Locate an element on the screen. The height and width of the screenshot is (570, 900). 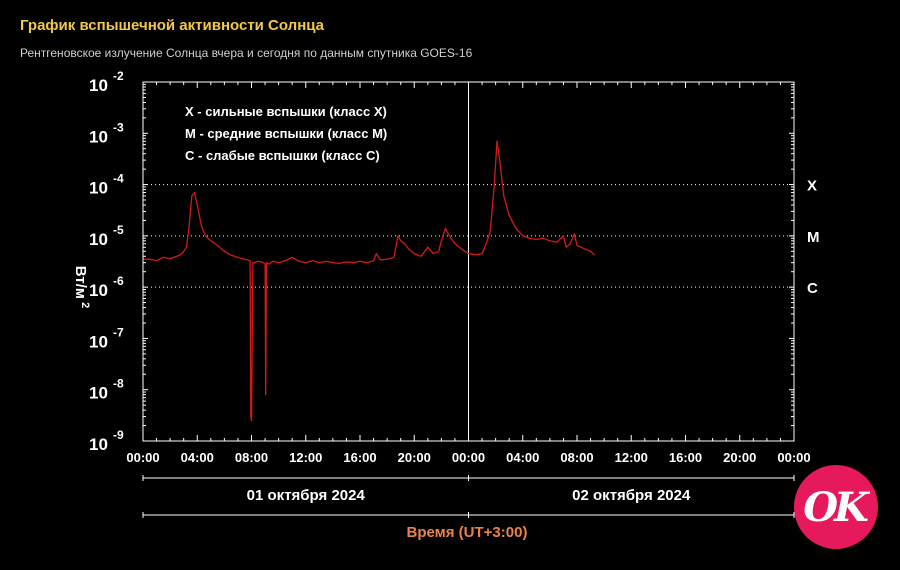
legend-item: C - слабые вспышки (класс C) is located at coordinates (282, 155).